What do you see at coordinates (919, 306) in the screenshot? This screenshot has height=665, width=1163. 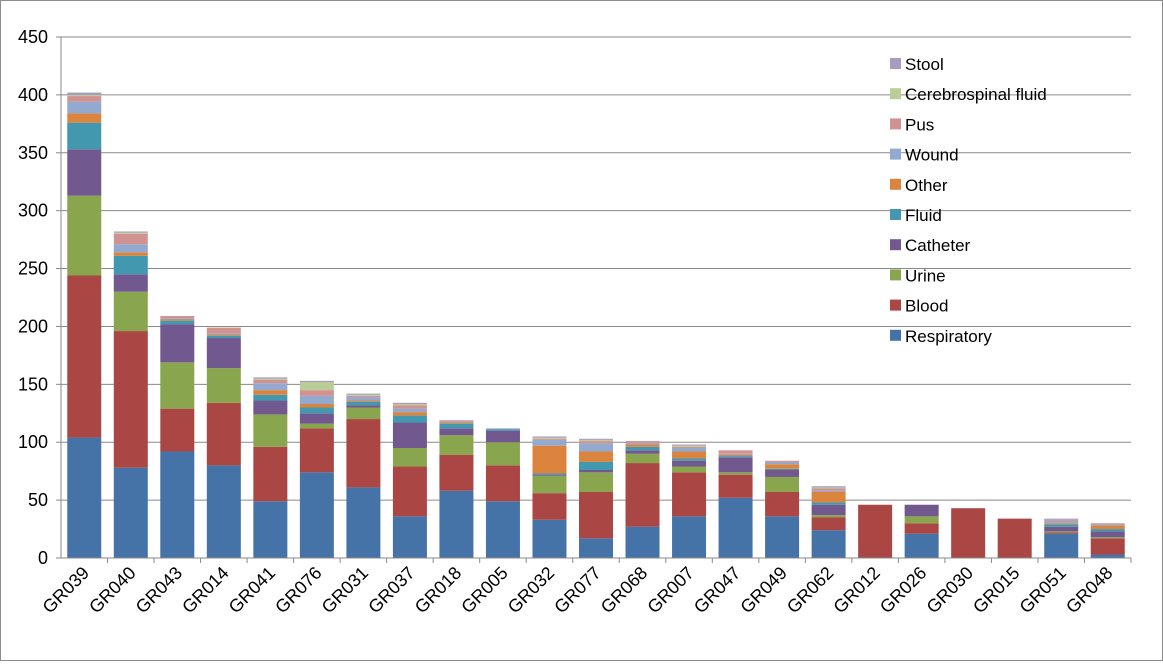 I see `legend-entry: Blood` at bounding box center [919, 306].